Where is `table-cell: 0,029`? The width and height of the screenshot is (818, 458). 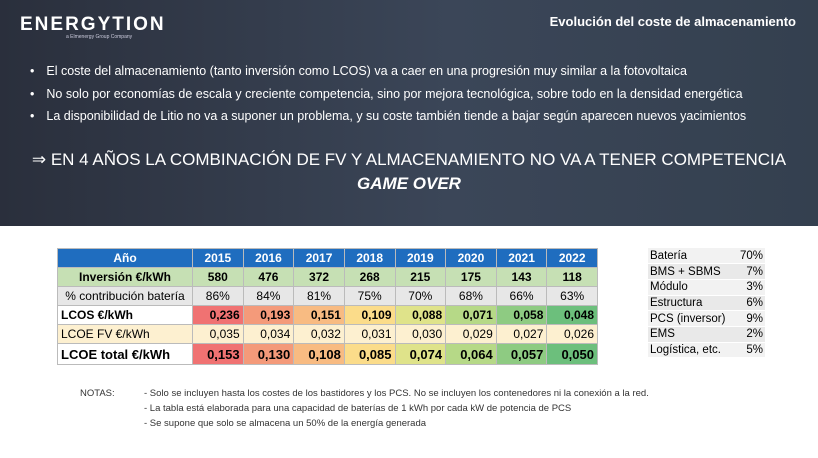
table-cell: 0,029 is located at coordinates (471, 334).